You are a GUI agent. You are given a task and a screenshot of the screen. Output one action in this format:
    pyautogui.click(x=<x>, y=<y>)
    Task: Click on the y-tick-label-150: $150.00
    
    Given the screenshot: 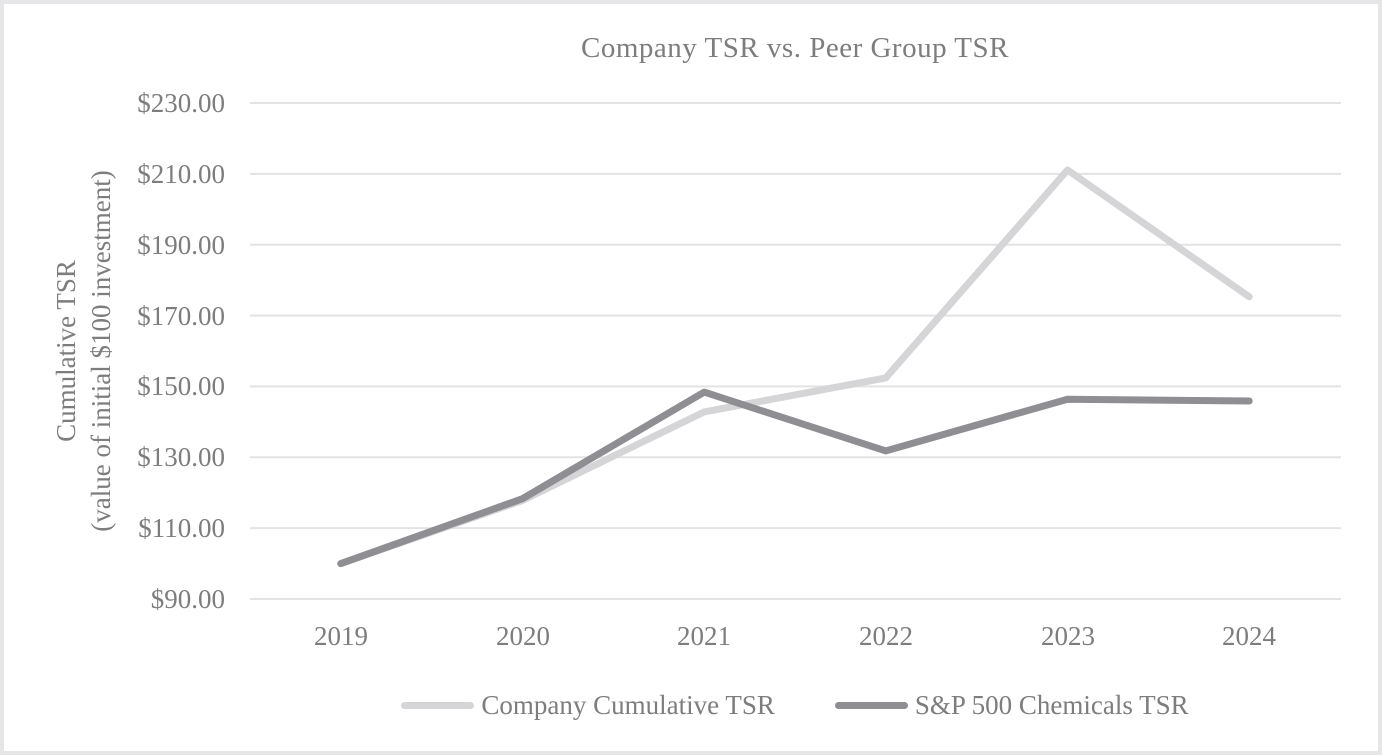 What is the action you would take?
    pyautogui.click(x=181, y=386)
    